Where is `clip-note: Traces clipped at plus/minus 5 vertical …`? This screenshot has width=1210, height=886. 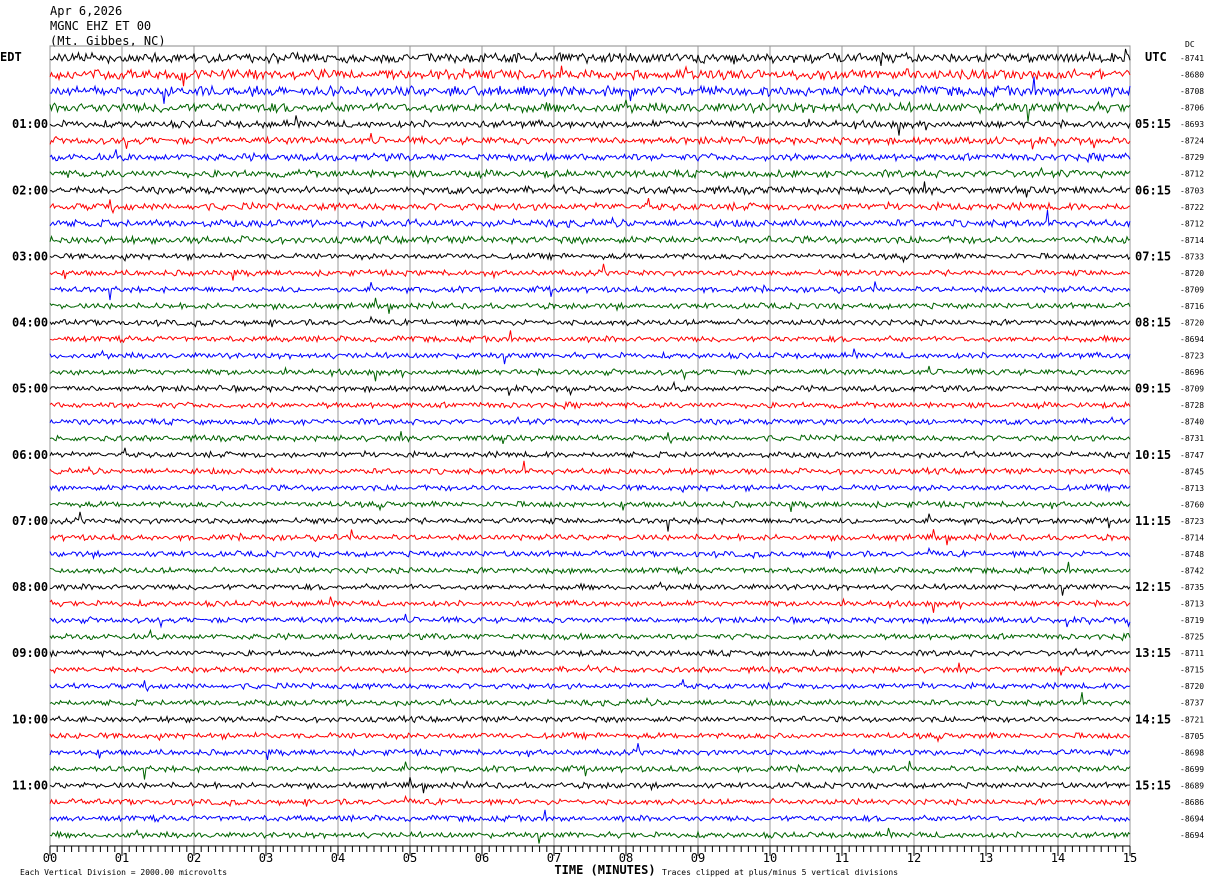
clip-note: Traces clipped at plus/minus 5 vertical … is located at coordinates (780, 872).